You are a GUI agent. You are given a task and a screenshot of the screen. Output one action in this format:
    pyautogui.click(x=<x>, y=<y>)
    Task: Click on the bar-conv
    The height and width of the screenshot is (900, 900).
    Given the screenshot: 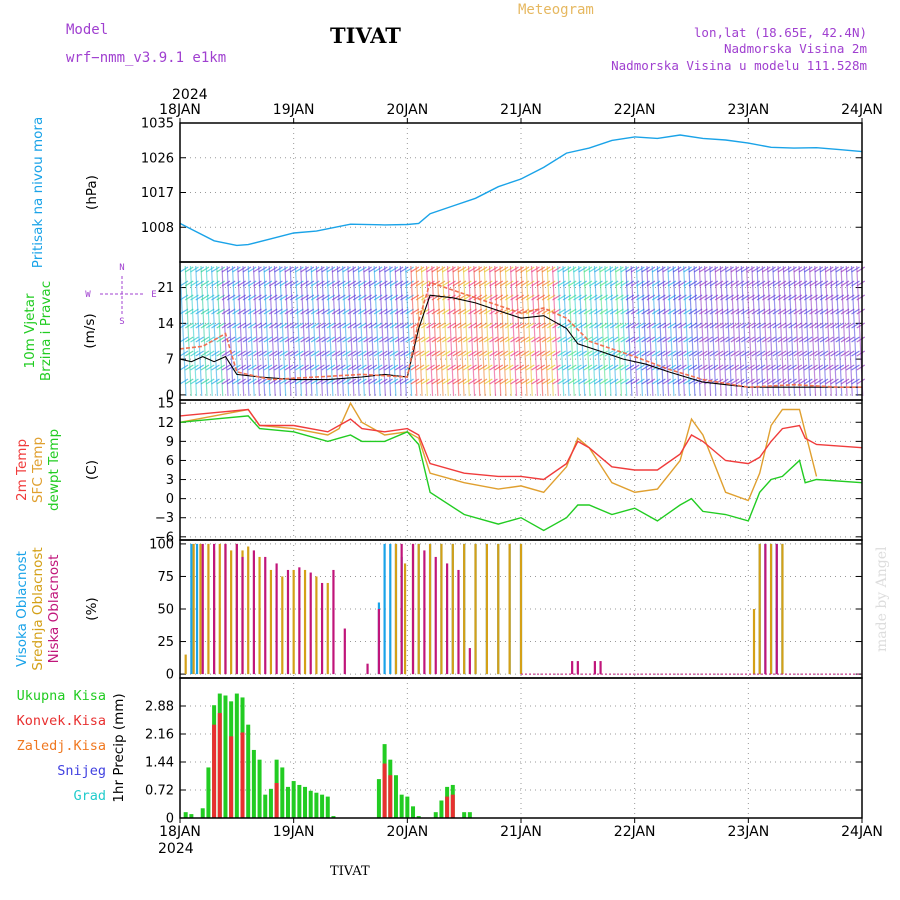 What is the action you would take?
    pyautogui.click(x=452, y=806)
    